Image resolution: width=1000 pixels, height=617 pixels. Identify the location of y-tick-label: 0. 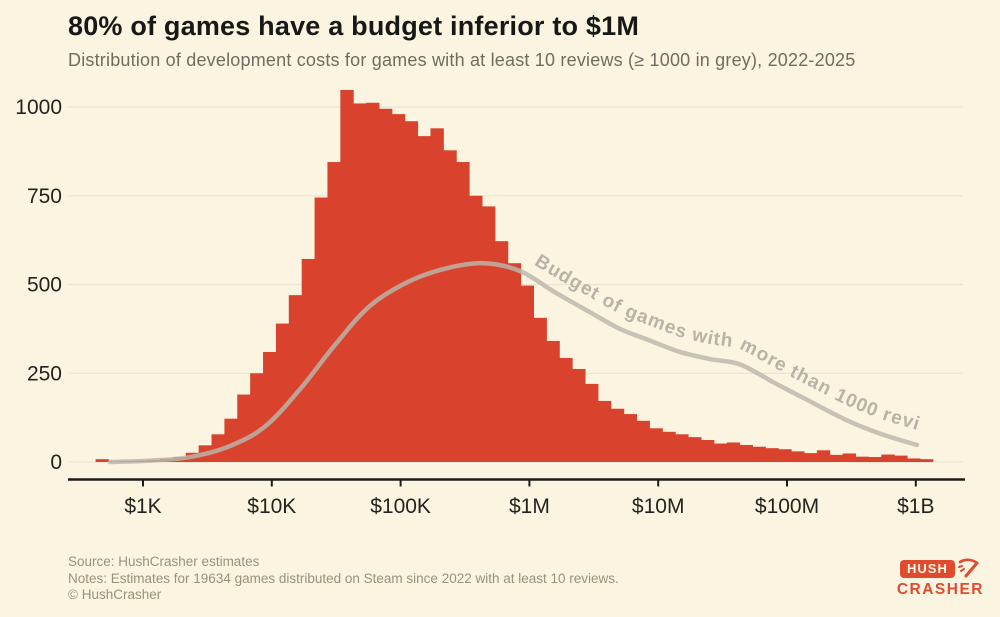
(56, 462).